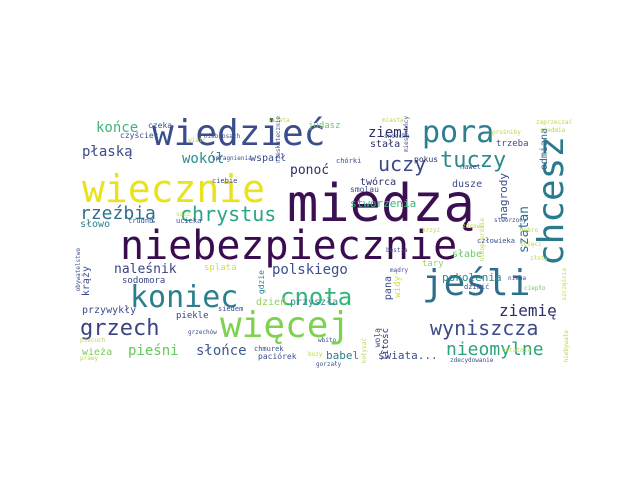 This screenshot has height=480, width=640. What do you see at coordinates (97, 352) in the screenshot?
I see `word: wieża` at bounding box center [97, 352].